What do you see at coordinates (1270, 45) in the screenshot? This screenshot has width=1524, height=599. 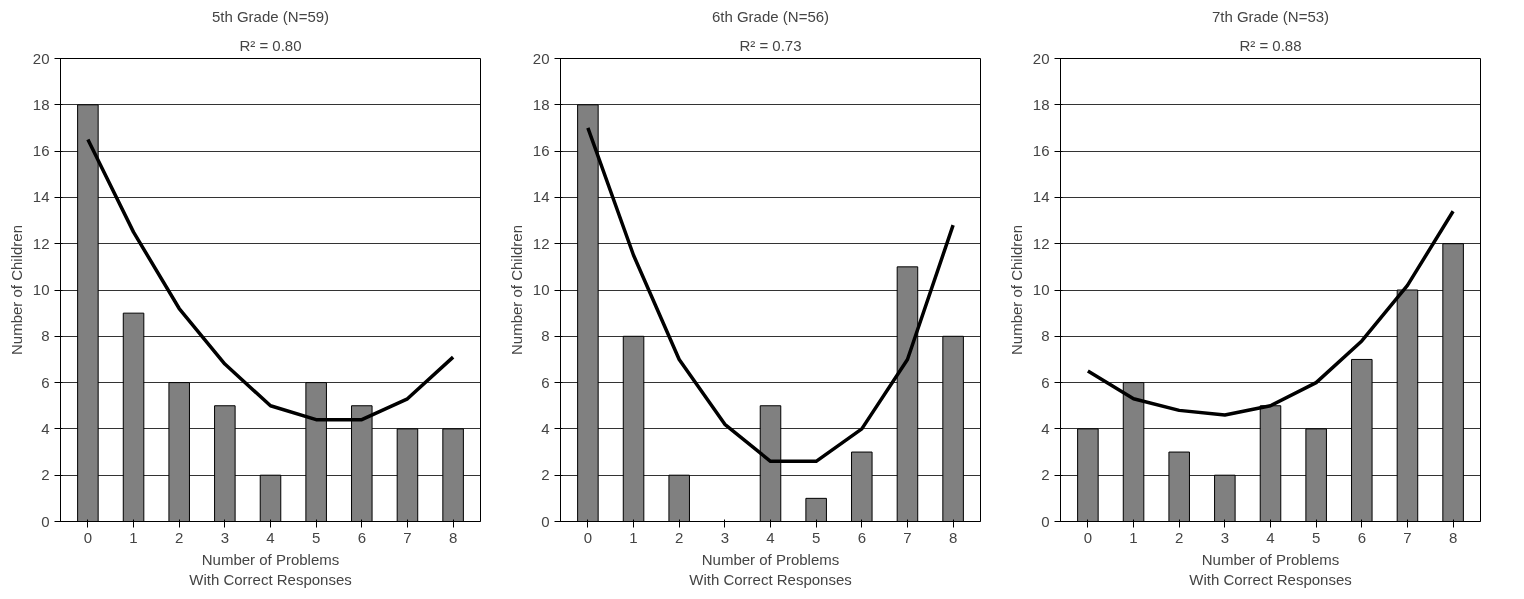 I see `chart-subtitle: R² = 0.88` at bounding box center [1270, 45].